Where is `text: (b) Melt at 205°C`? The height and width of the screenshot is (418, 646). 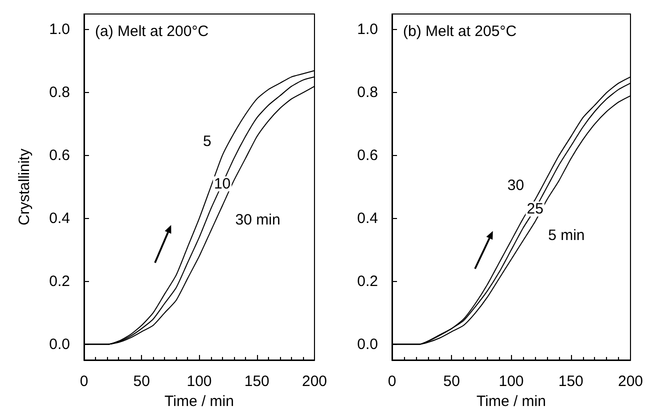 text: (b) Melt at 205°C is located at coordinates (460, 31).